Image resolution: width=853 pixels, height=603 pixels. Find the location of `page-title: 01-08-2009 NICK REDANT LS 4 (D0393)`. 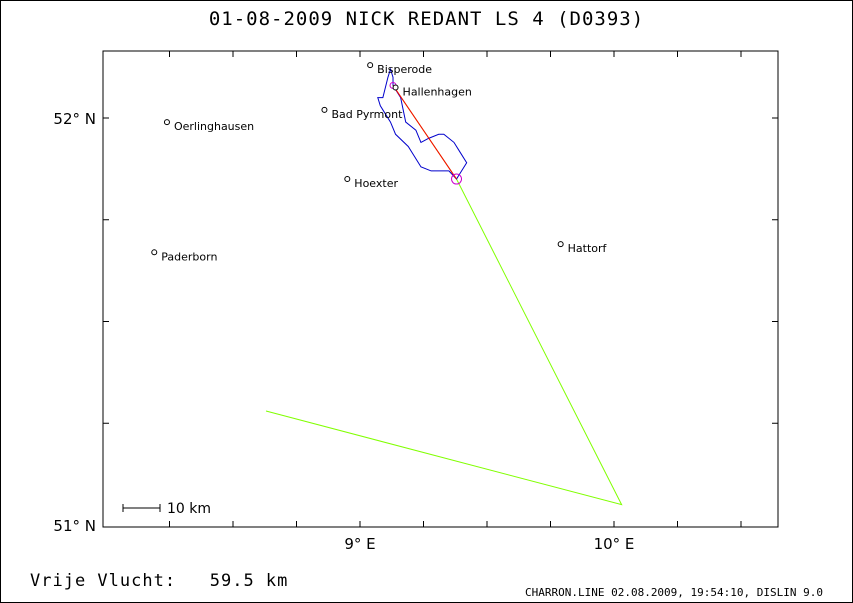

page-title: 01-08-2009 NICK REDANT LS 4 (D0393) is located at coordinates (426, 19).